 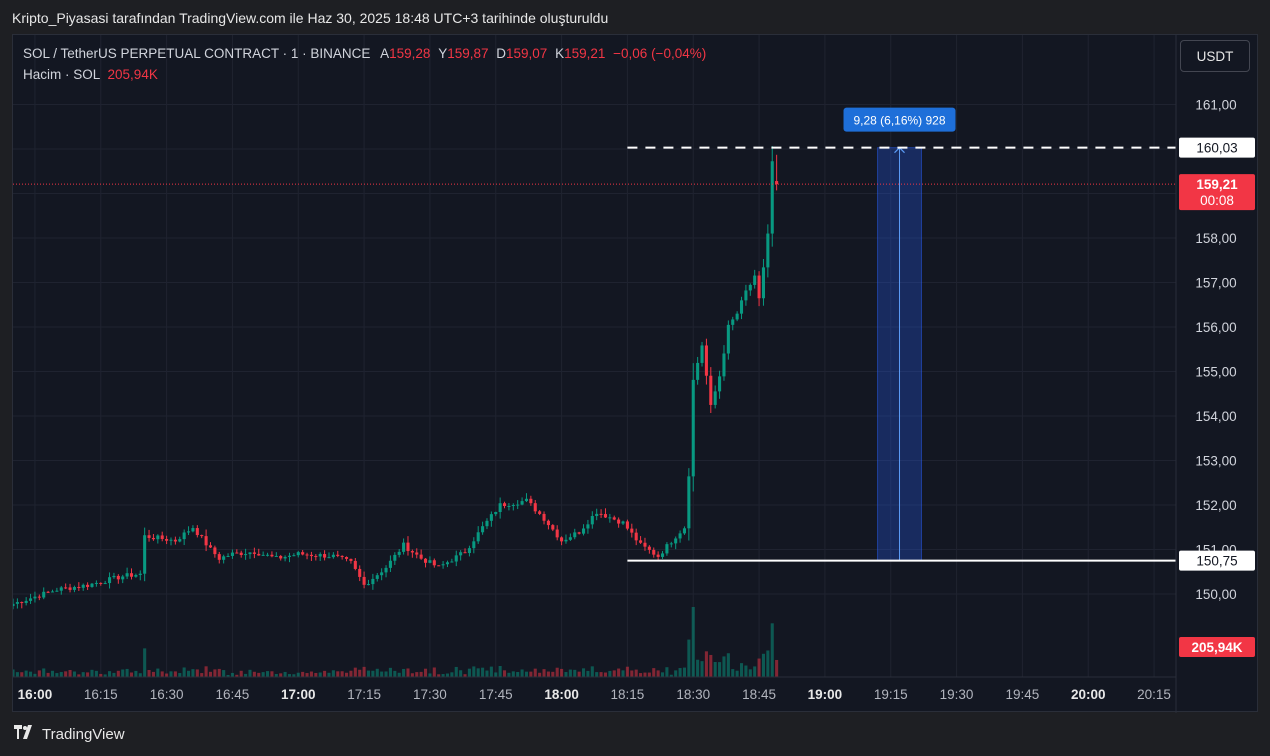 I want to click on time-tick-label: 20:00, so click(x=1088, y=694).